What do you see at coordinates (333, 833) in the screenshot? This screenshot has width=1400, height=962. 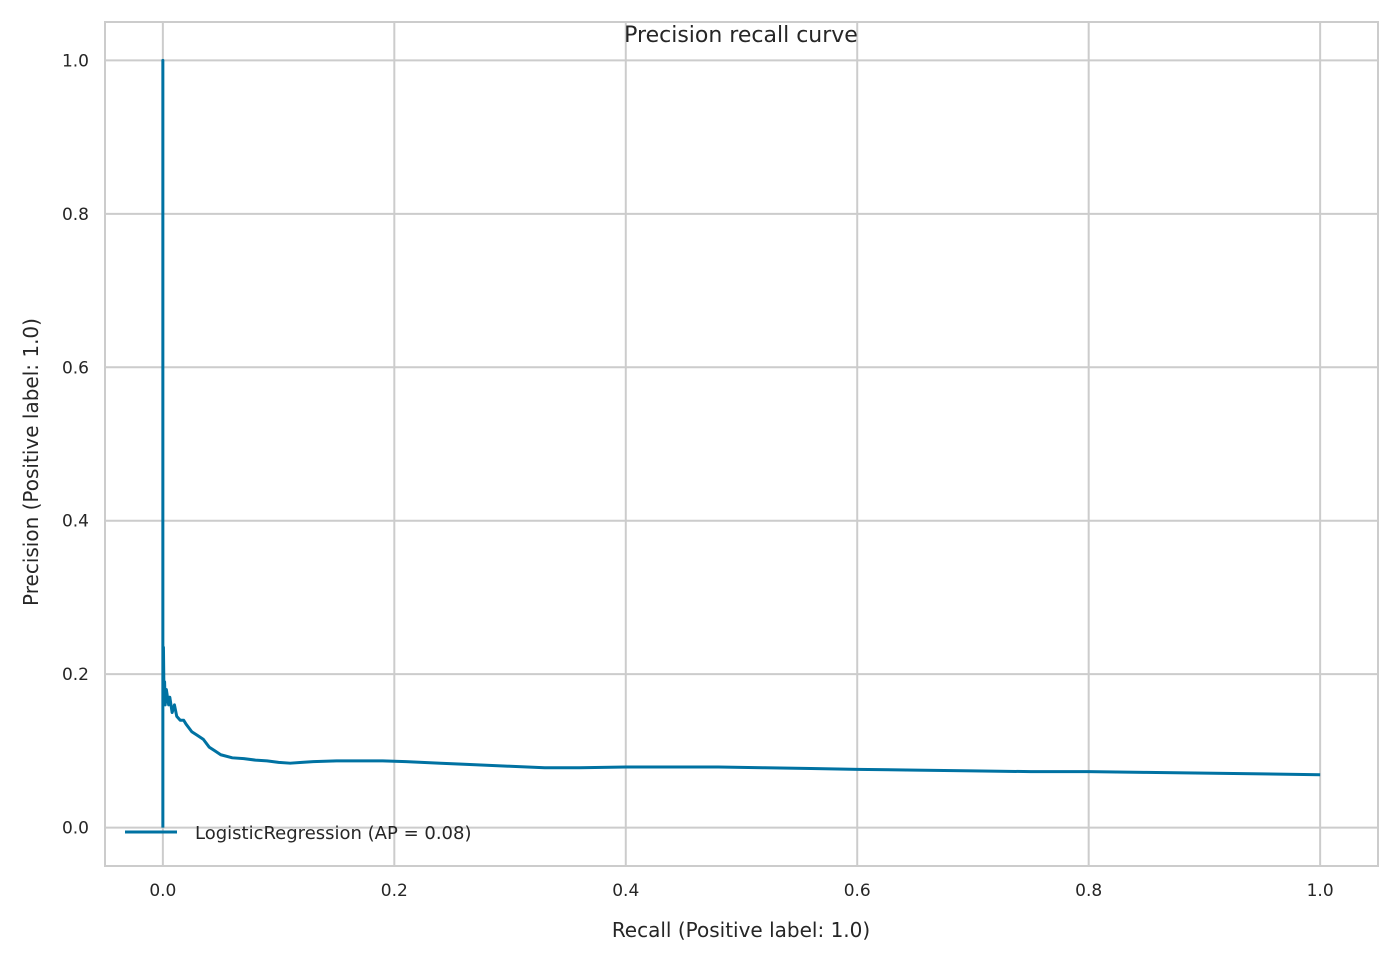 I see `legend-entry-label: LogisticRegression (AP = 0.08)` at bounding box center [333, 833].